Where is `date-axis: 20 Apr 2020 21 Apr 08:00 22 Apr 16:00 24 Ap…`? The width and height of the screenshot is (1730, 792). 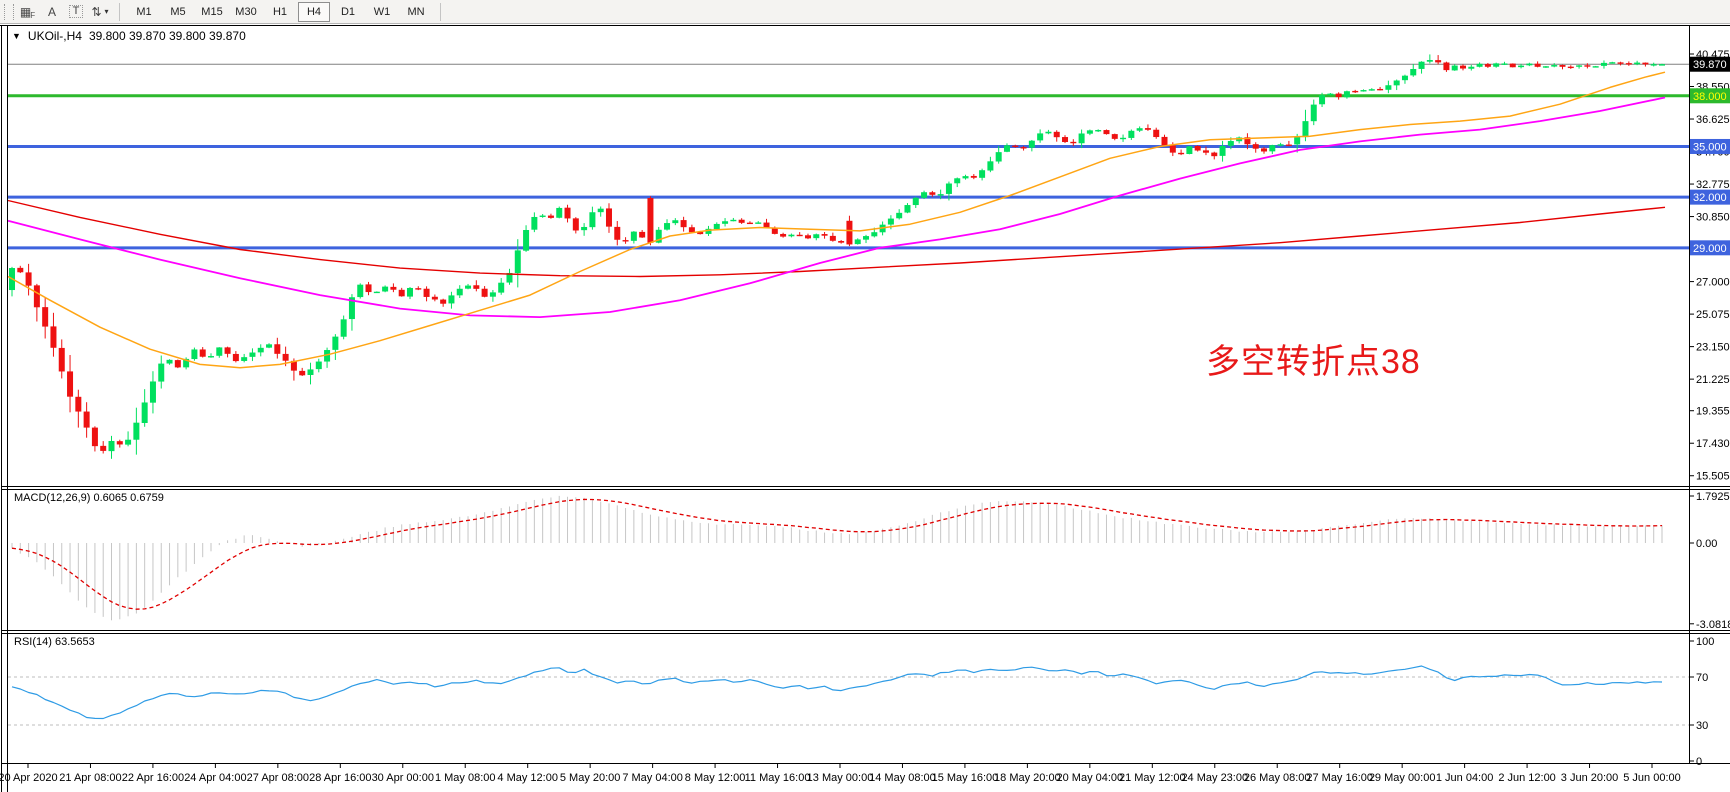 date-axis: 20 Apr 2020 21 Apr 08:00 22 Apr 16:00 24 Ap… is located at coordinates (840, 774).